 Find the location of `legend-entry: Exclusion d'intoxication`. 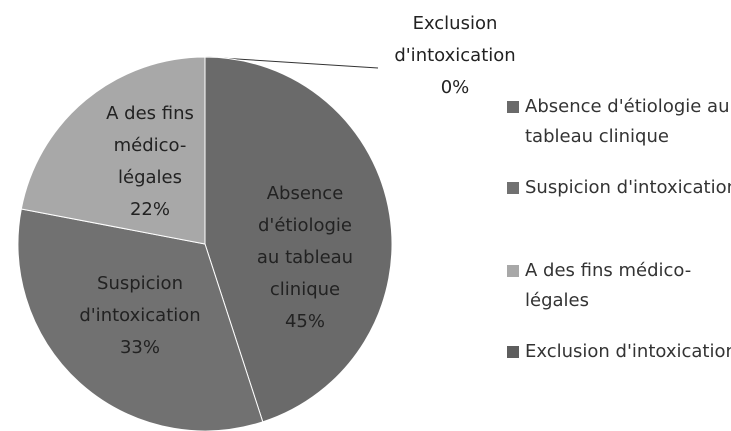

legend-entry: Exclusion d'intoxication is located at coordinates (618, 352).